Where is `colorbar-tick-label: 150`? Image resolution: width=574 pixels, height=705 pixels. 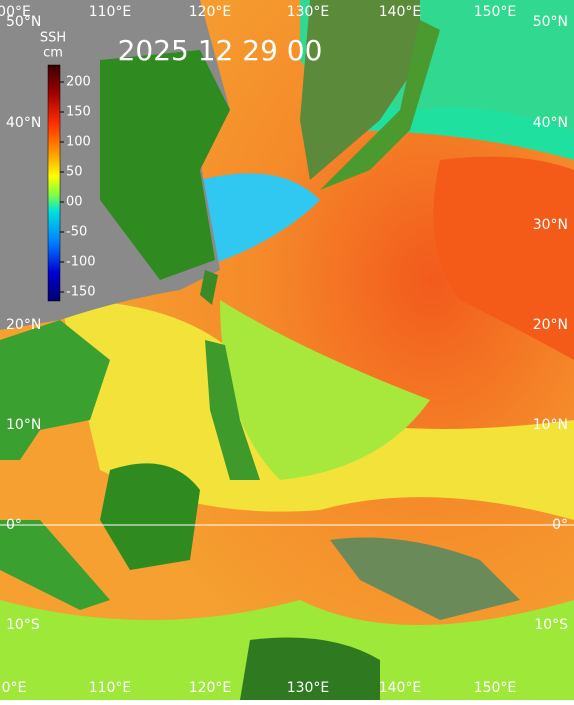
colorbar-tick-label: 150 is located at coordinates (78, 112).